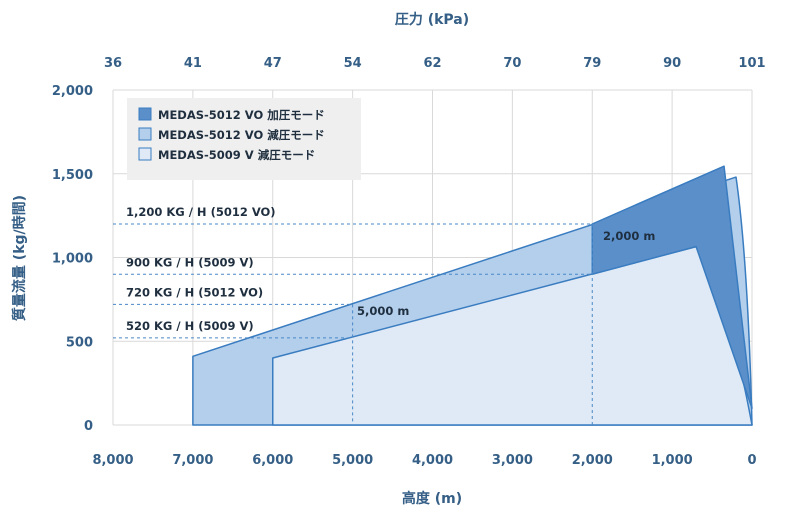 The width and height of the screenshot is (800, 522). What do you see at coordinates (272, 460) in the screenshot?
I see `x-tick-label: 6,000` at bounding box center [272, 460].